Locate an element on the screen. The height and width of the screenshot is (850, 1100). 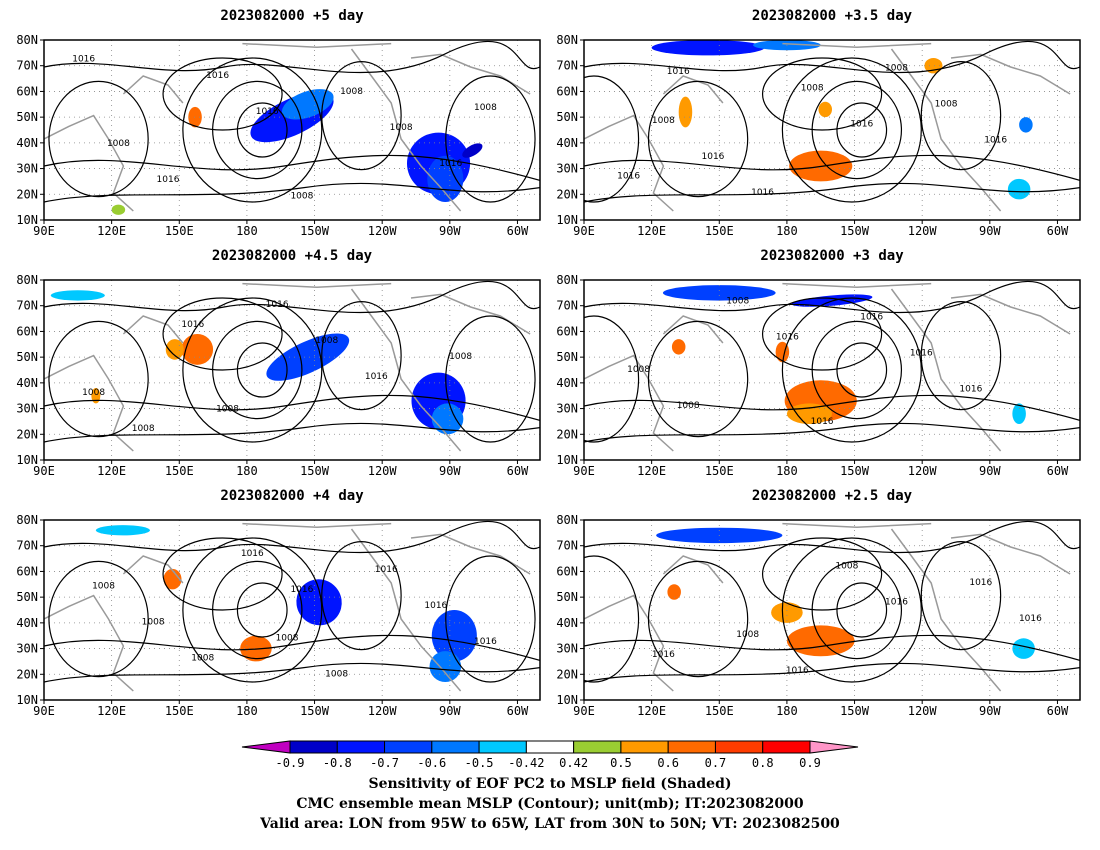
lon-tick-label: 180 is located at coordinates (247, 471).